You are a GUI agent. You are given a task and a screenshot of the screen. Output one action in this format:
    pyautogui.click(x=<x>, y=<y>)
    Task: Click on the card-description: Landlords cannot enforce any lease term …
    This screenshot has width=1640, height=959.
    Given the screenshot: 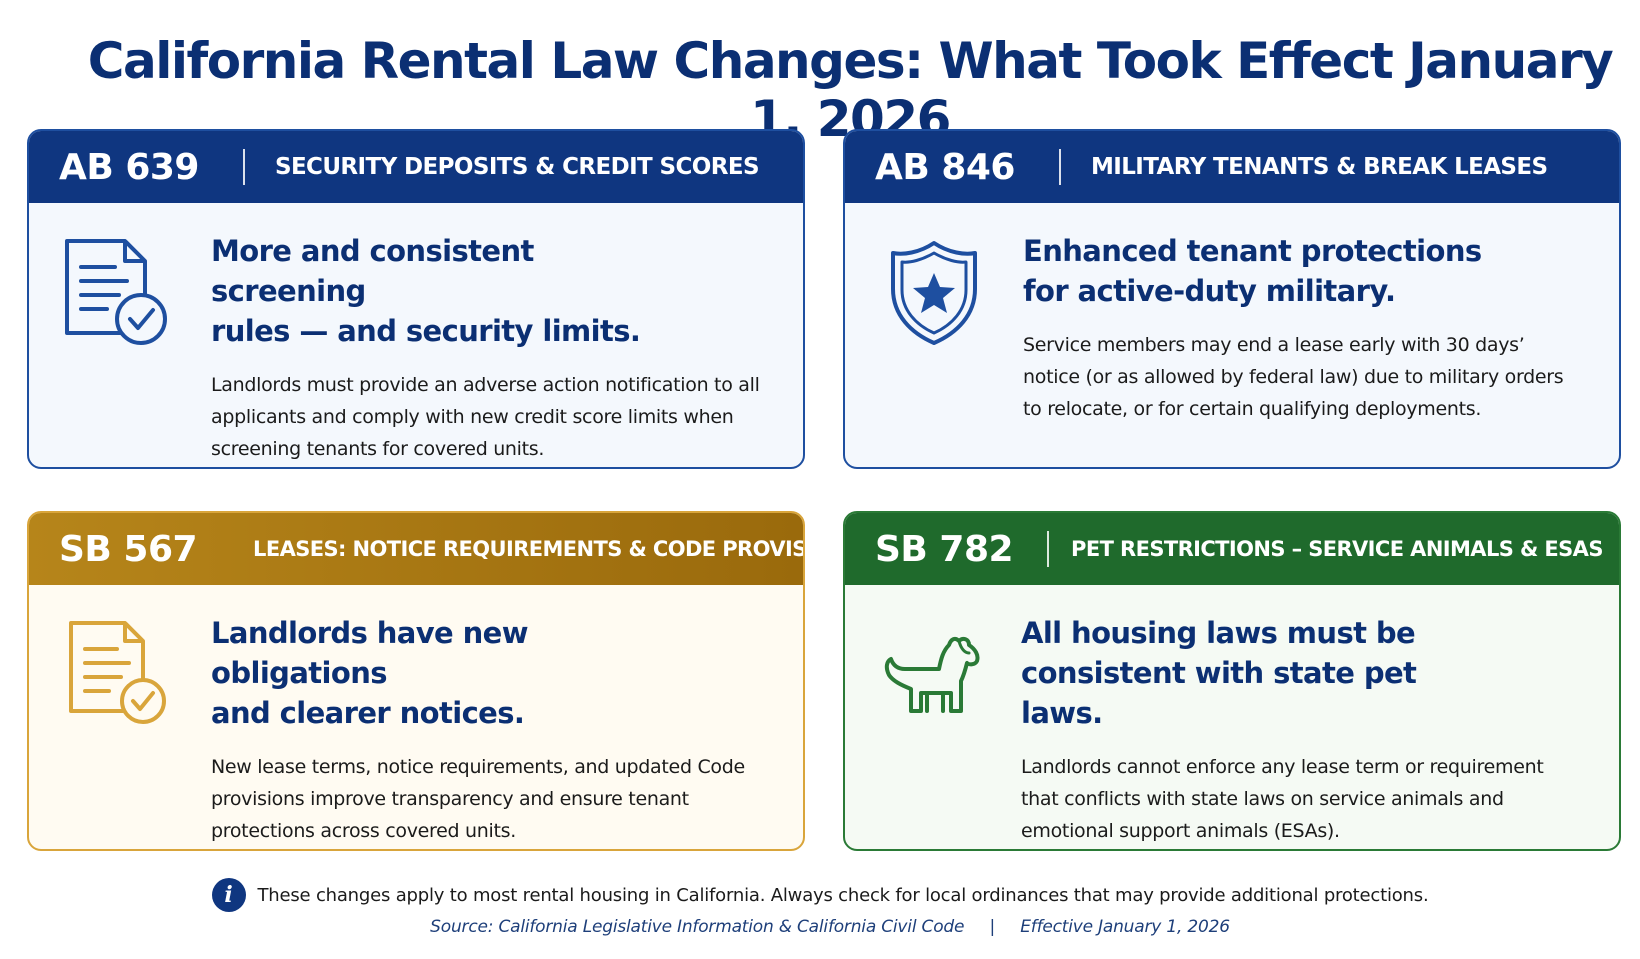 What is the action you would take?
    pyautogui.click(x=1282, y=799)
    